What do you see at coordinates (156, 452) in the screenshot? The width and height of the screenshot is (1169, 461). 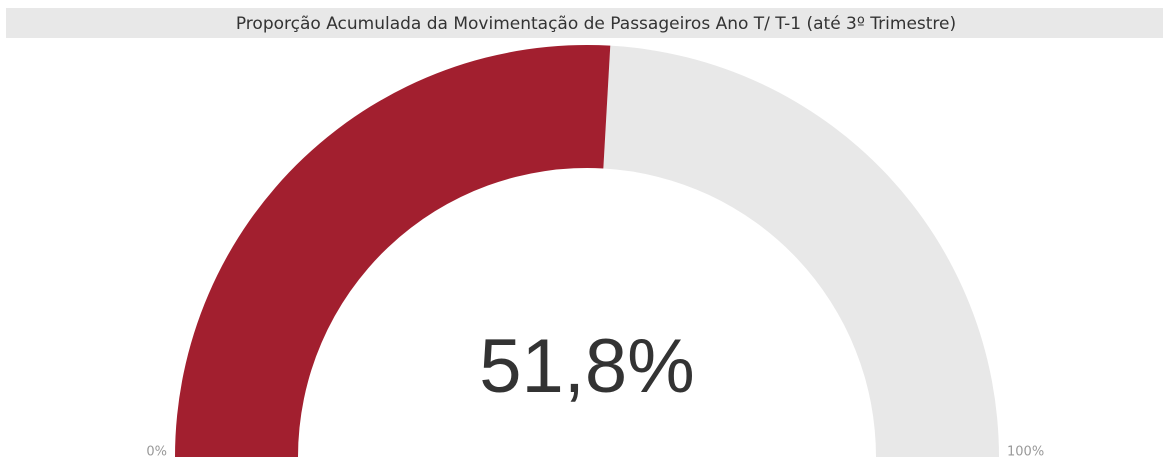 I see `gauge-range-label: 0%` at bounding box center [156, 452].